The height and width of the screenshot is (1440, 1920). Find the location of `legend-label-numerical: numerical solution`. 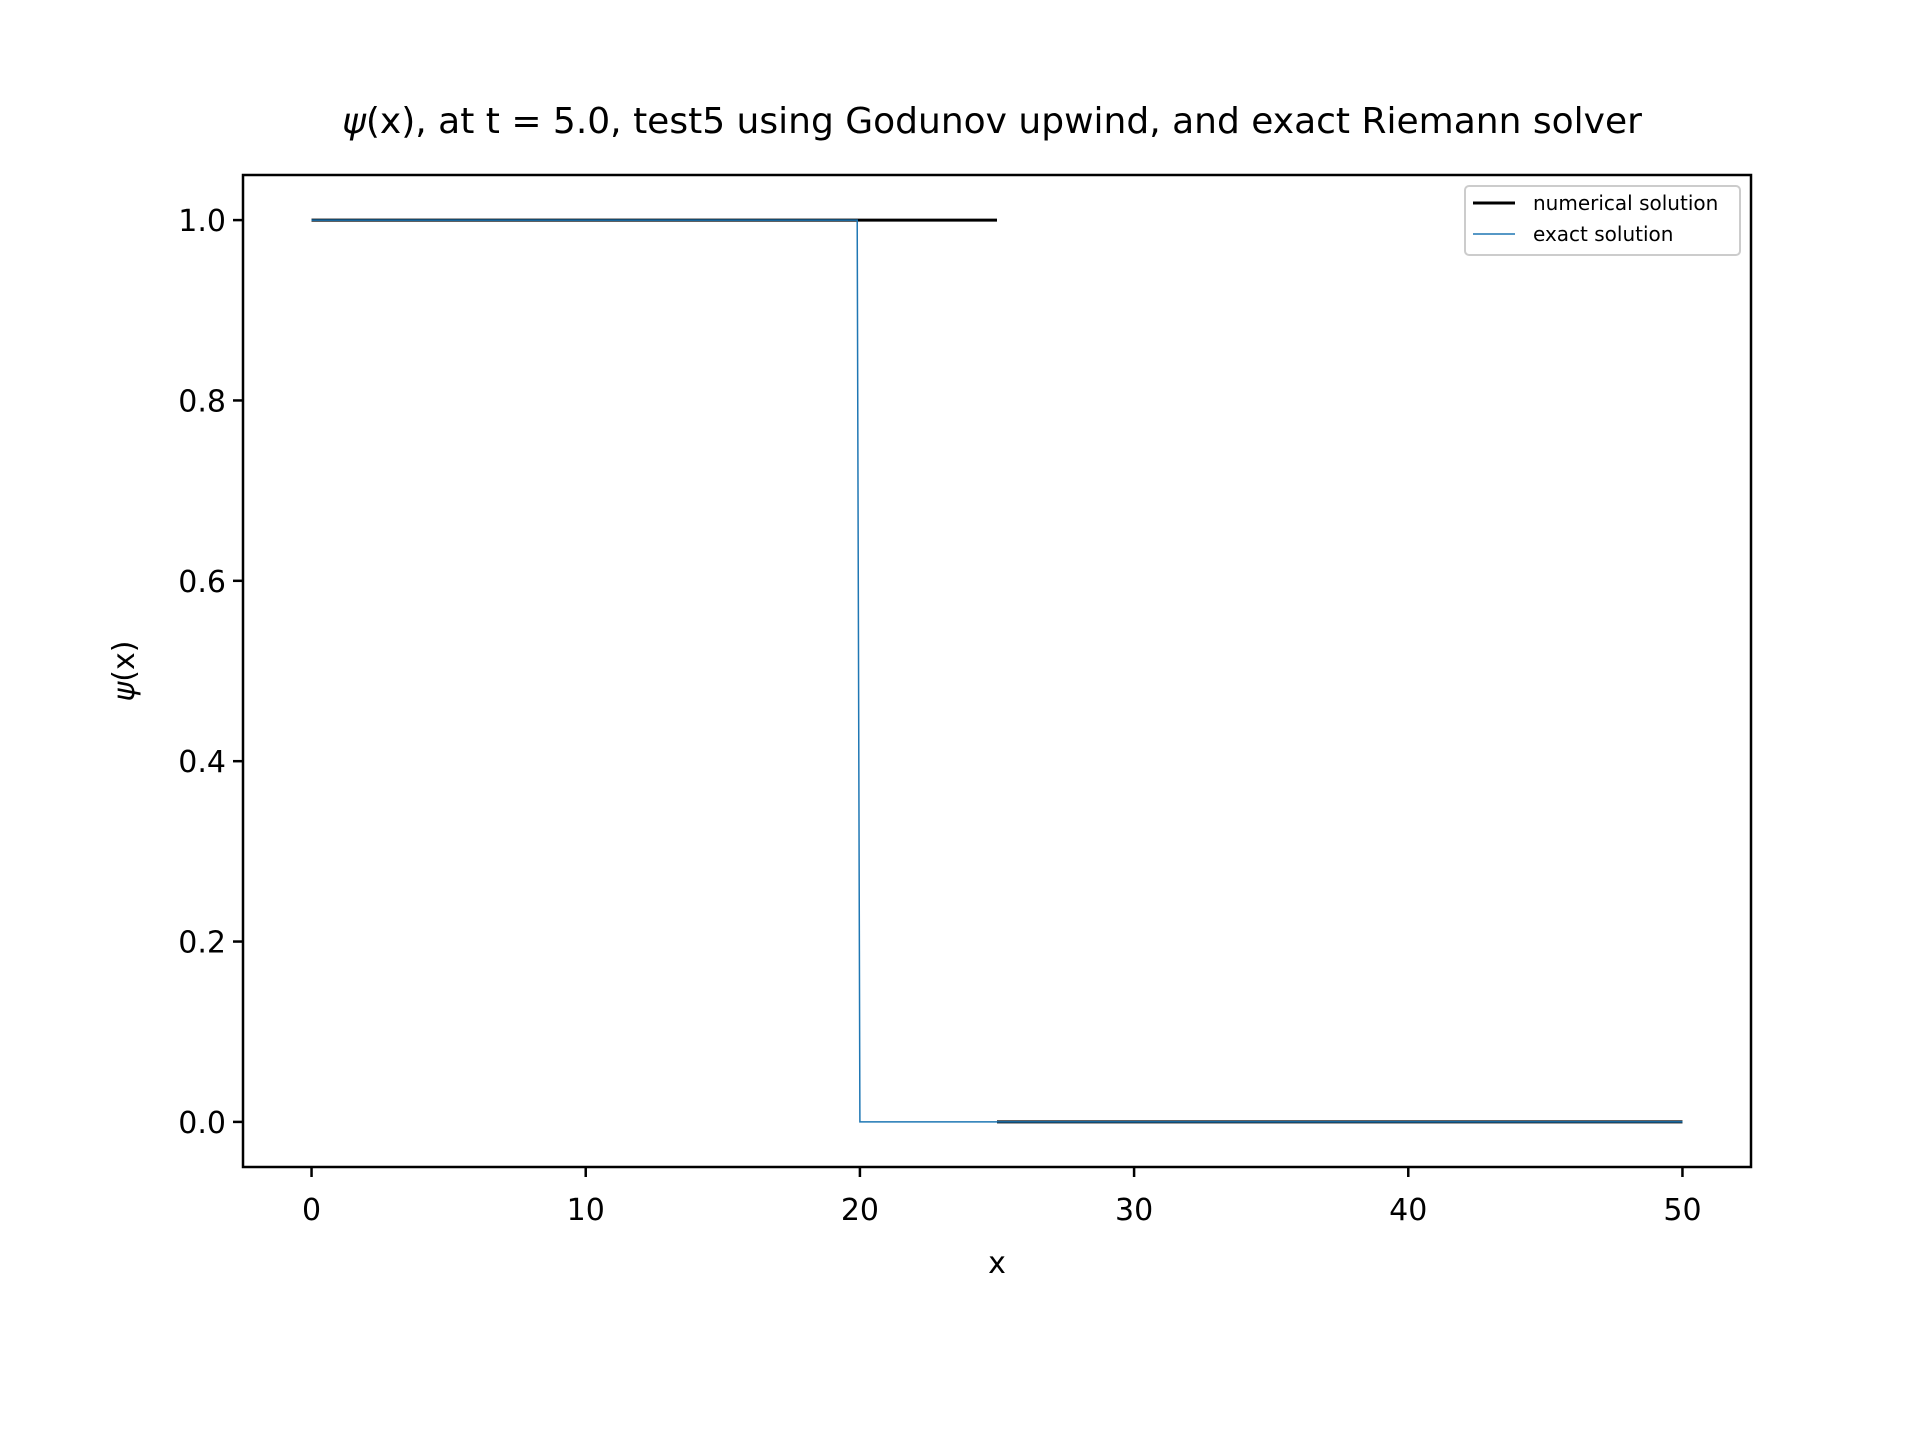

legend-label-numerical: numerical solution is located at coordinates (1625, 203).